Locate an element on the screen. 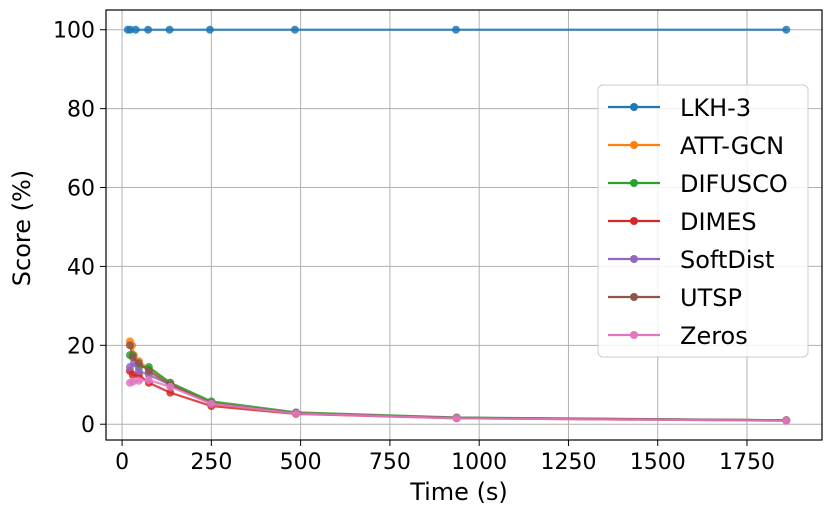  legend-item-att-gcn: ATT-GCN is located at coordinates (696, 146).